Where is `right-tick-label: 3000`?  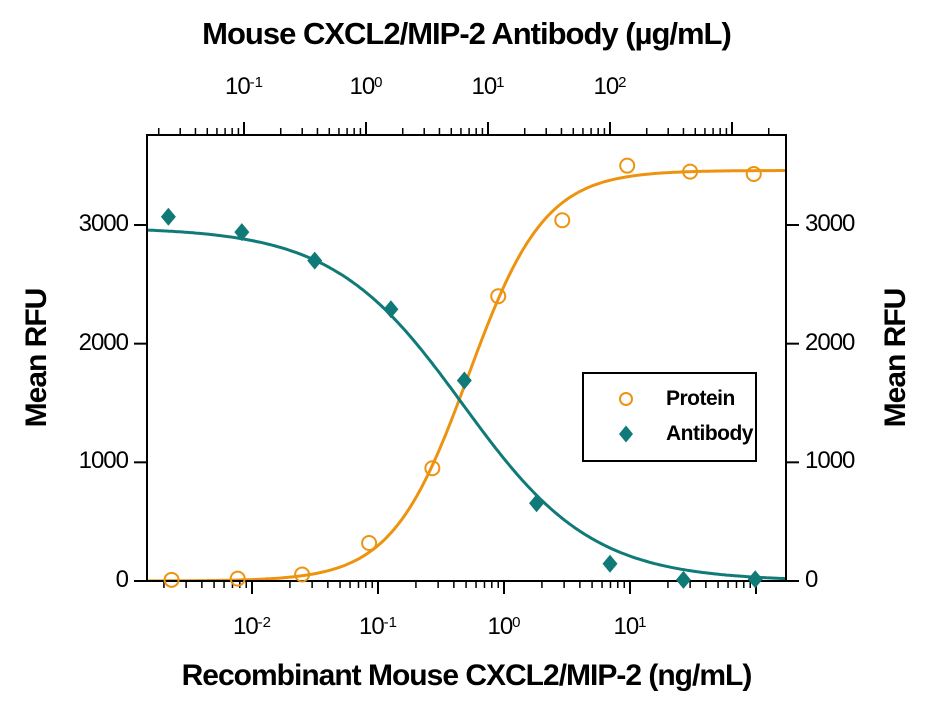
right-tick-label: 3000 is located at coordinates (830, 223).